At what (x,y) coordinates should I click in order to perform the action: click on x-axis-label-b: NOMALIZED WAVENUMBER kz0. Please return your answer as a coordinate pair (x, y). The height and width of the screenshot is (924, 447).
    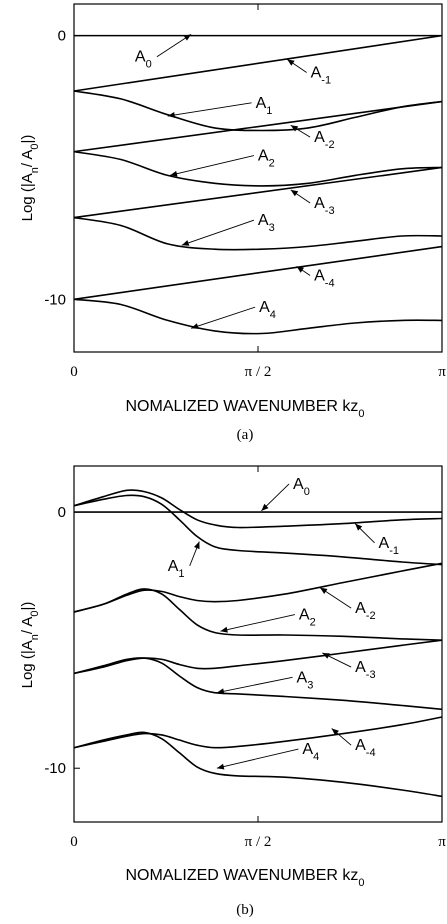
    Looking at the image, I should click on (244, 878).